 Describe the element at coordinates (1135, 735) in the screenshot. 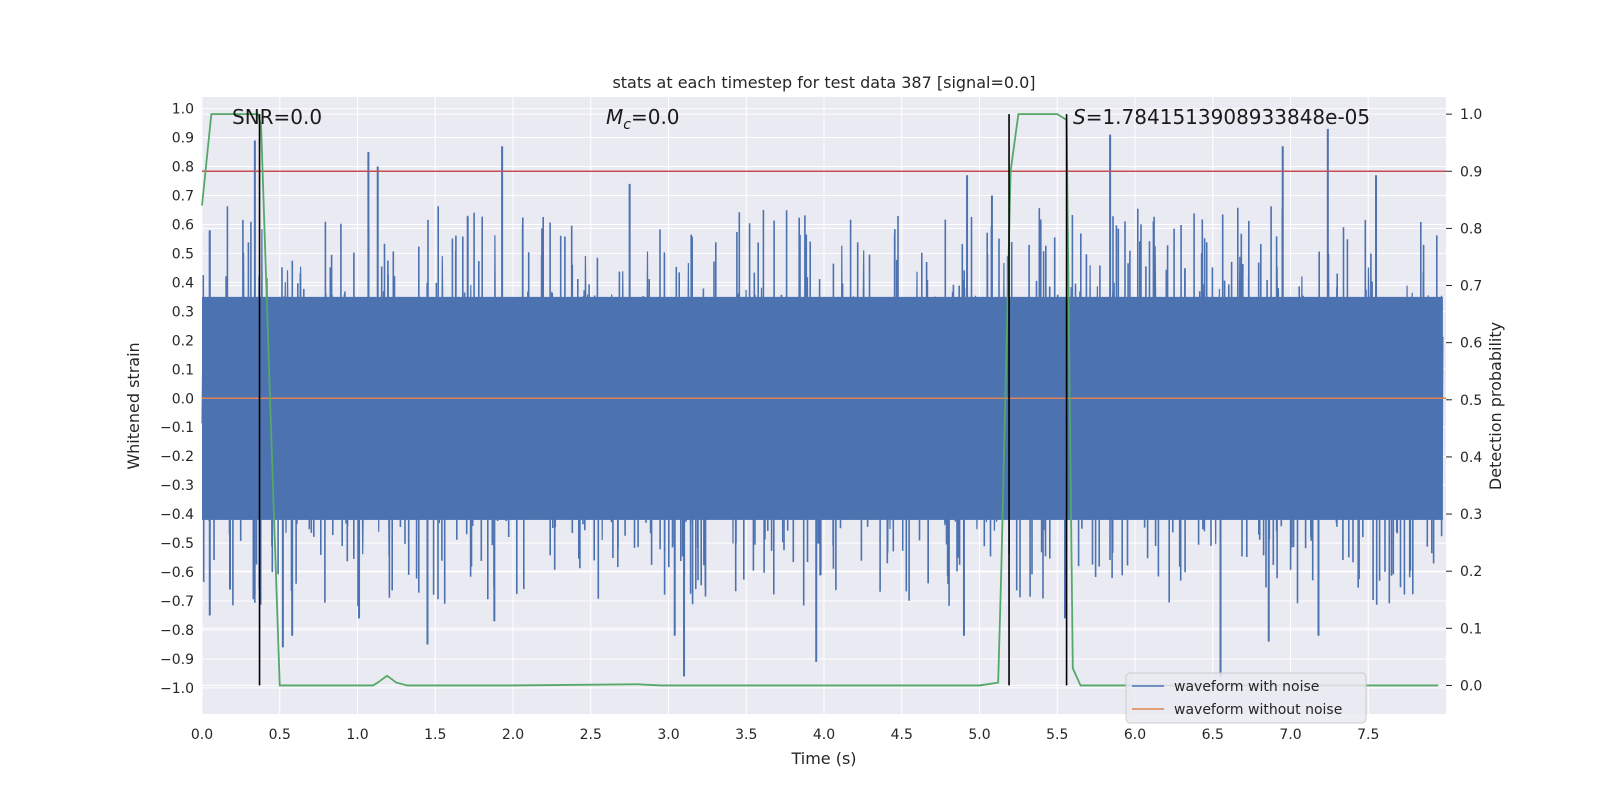

I see `x-tick-label: 6.0` at that location.